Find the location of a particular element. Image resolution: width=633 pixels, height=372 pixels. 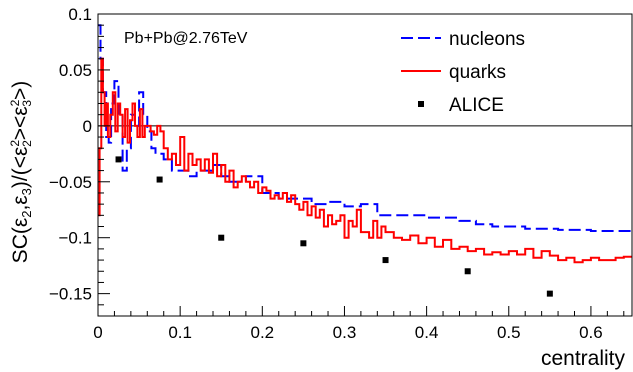

x-tick-label: 0 is located at coordinates (97, 332).